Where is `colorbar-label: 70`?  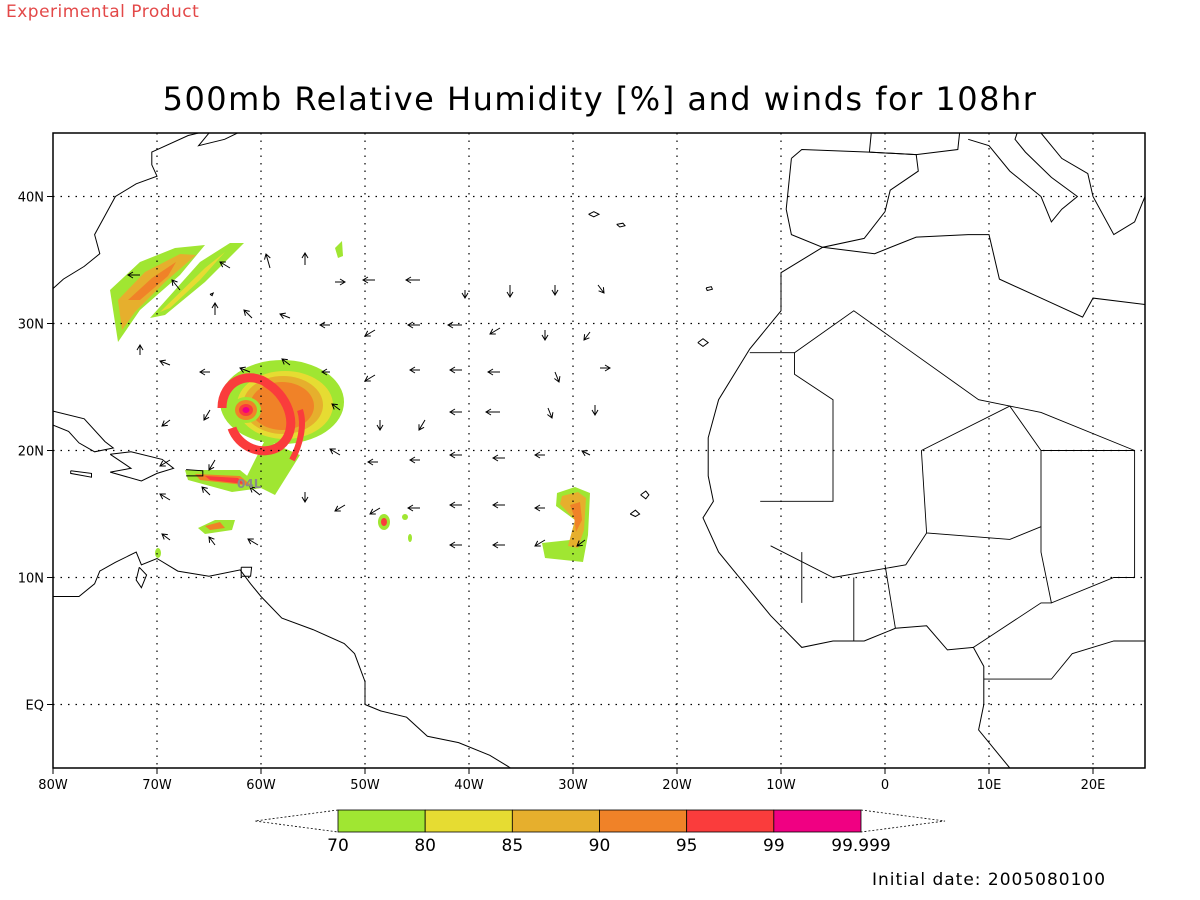 colorbar-label: 70 is located at coordinates (338, 846).